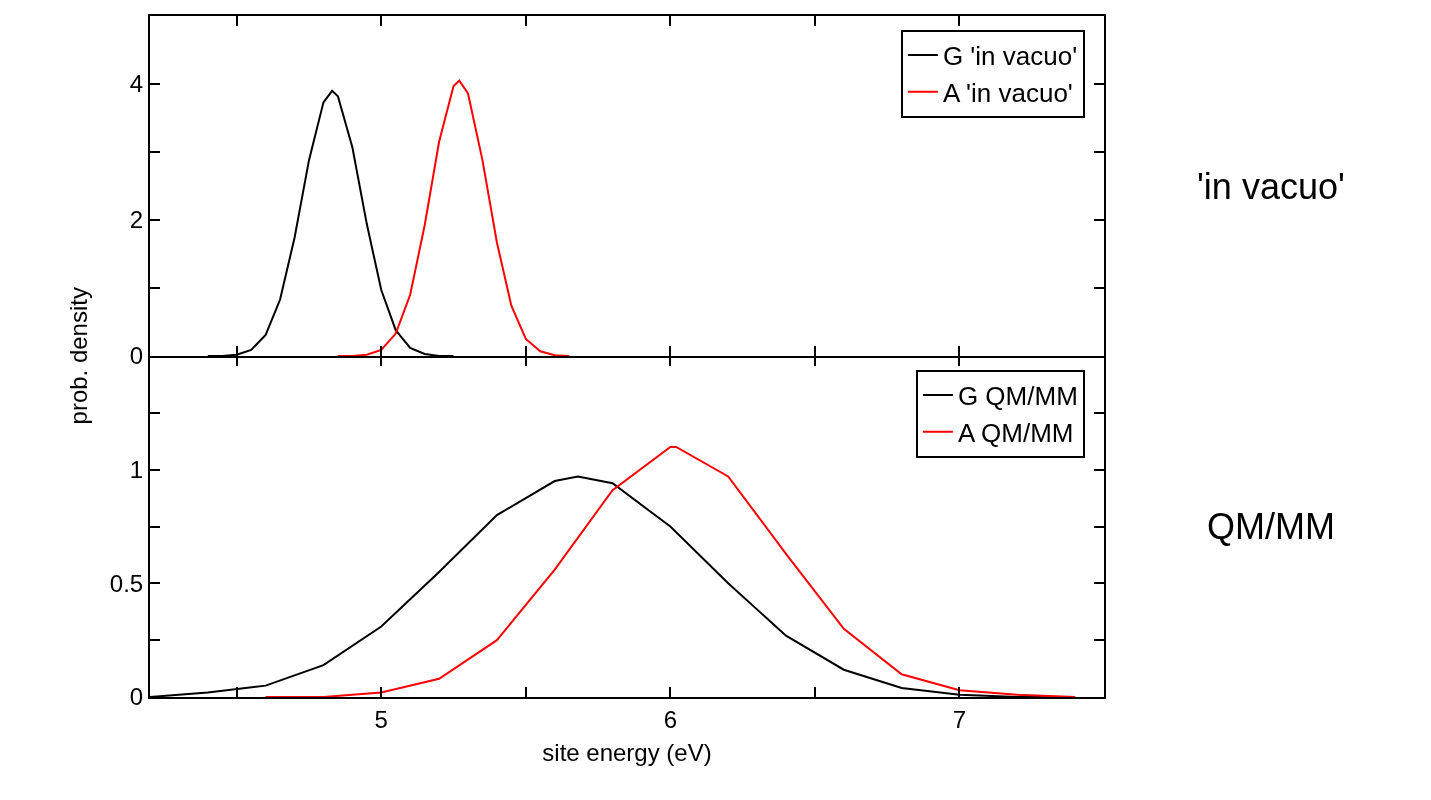 Image resolution: width=1431 pixels, height=800 pixels. Describe the element at coordinates (959, 719) in the screenshot. I see `x-tick-label: 7` at that location.